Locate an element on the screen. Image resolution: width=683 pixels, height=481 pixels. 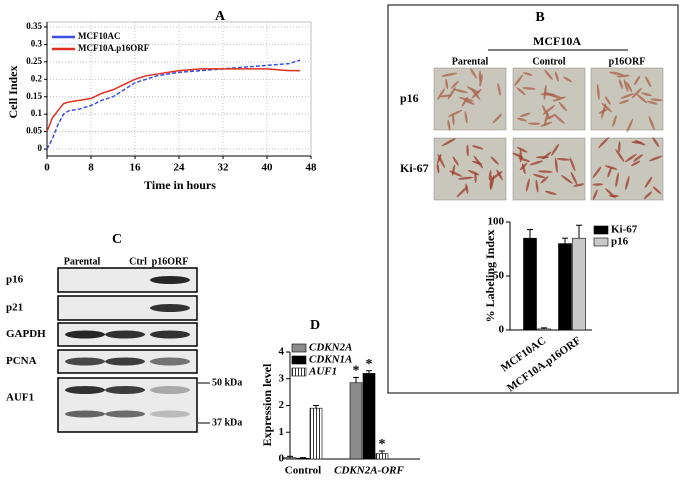
significance-mark: * is located at coordinates (356, 371).